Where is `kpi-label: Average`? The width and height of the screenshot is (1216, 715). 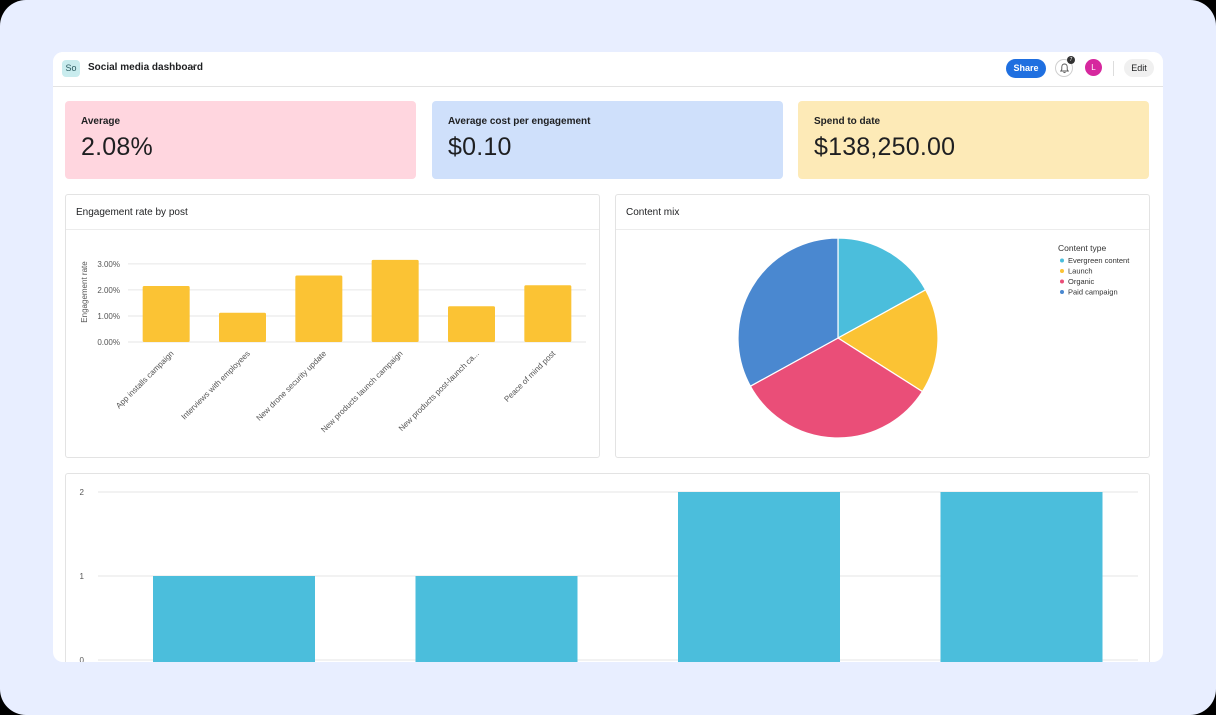
kpi-label: Average is located at coordinates (101, 121).